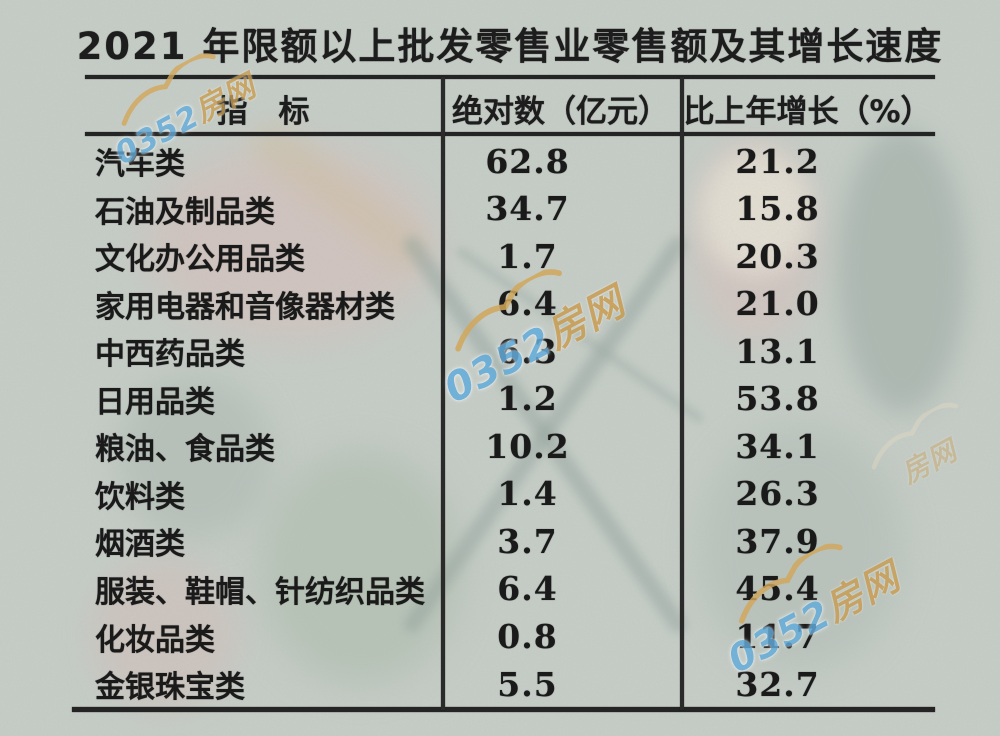 The width and height of the screenshot is (1000, 736). Describe the element at coordinates (527, 399) in the screenshot. I see `row-absolute-value: 1.2` at that location.